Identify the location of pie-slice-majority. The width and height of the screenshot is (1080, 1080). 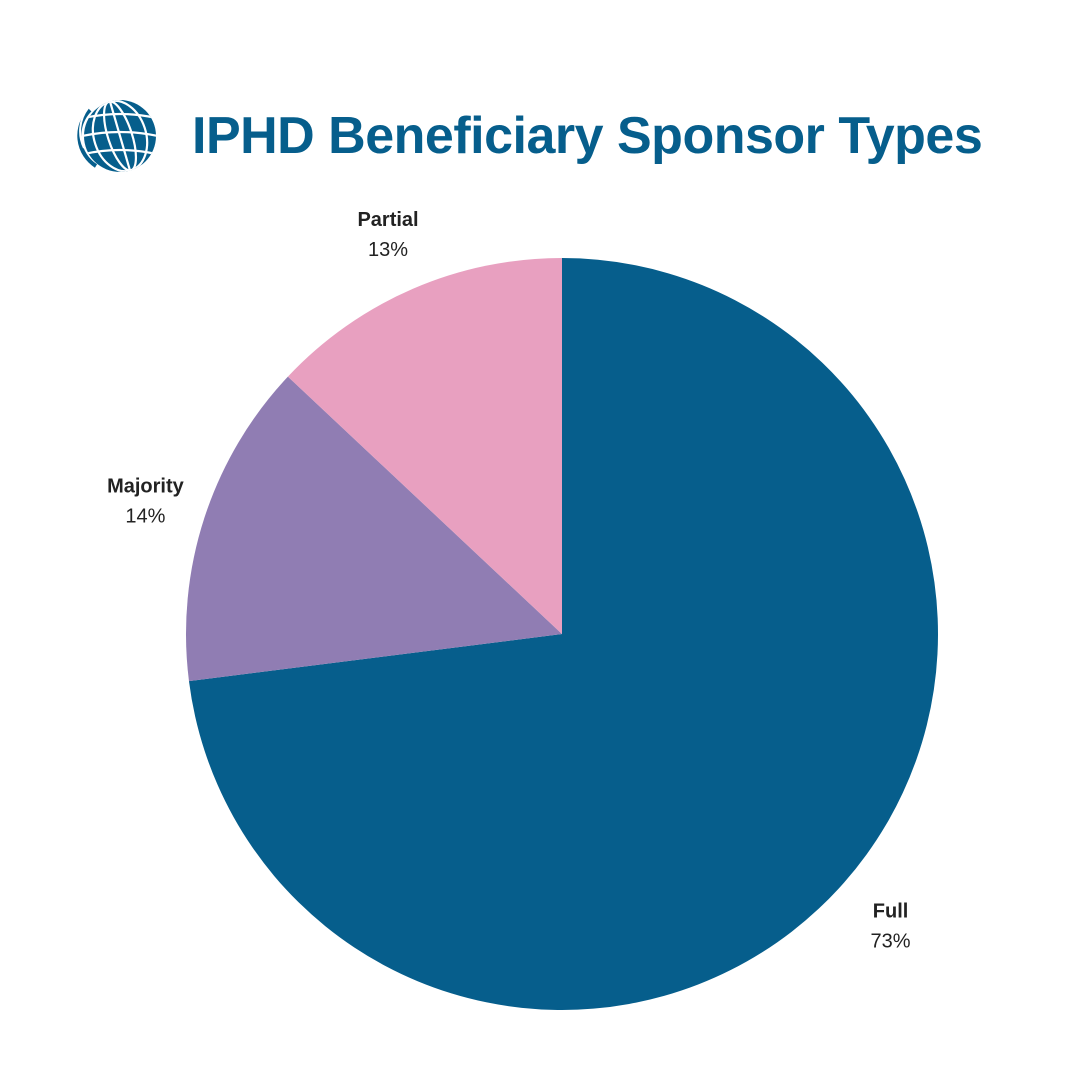
(374, 529).